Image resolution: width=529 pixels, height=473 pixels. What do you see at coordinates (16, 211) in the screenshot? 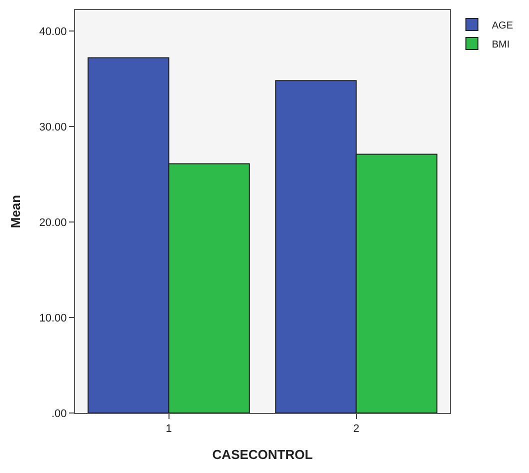
I see `y-axis-title: Mean` at bounding box center [16, 211].